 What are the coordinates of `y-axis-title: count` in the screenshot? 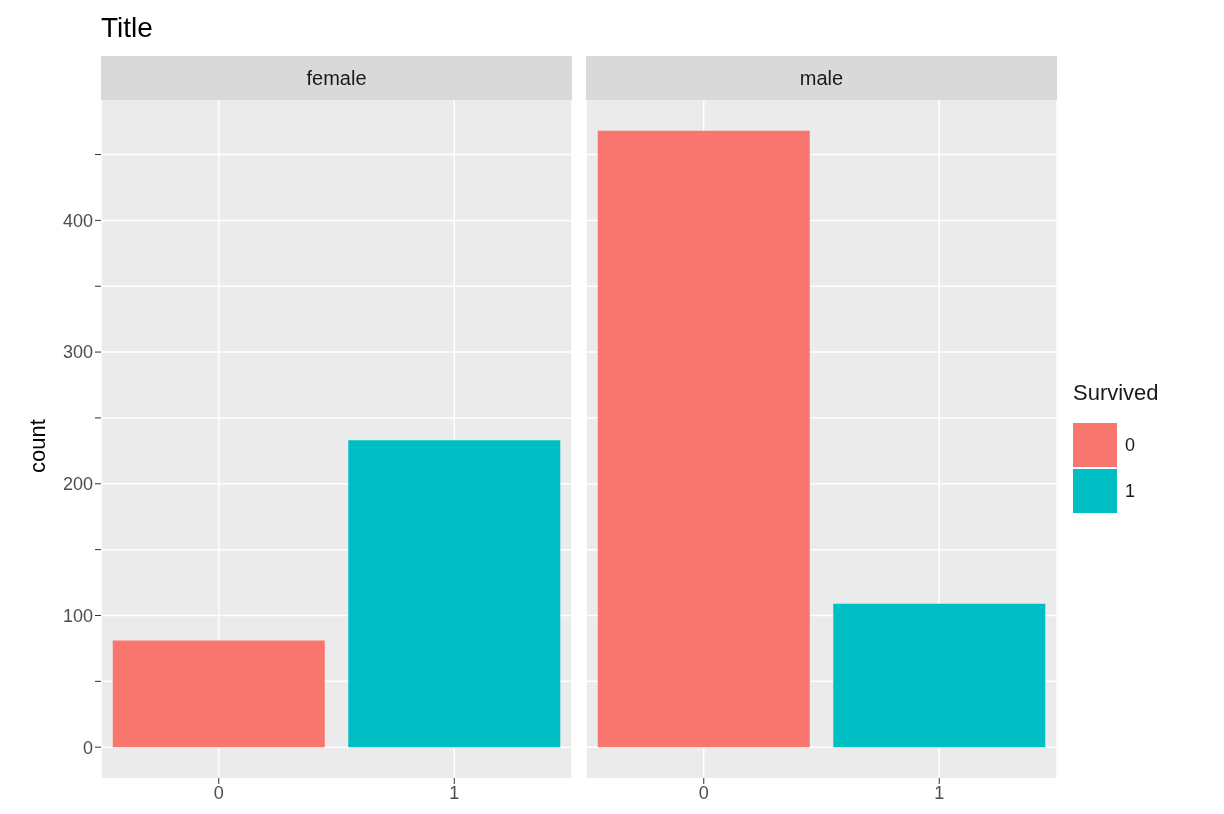 It's located at (38, 446).